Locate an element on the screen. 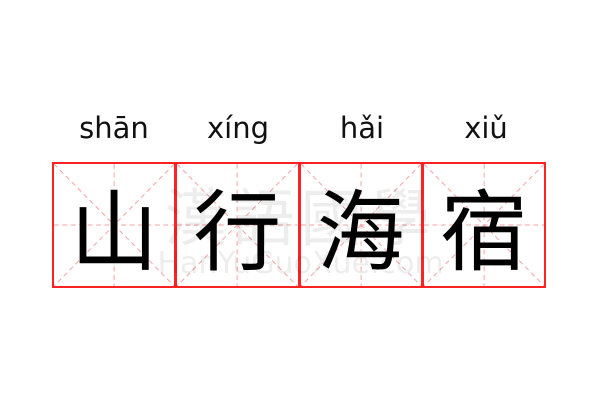 This screenshot has height=400, width=600. pinyin-3: hǎi is located at coordinates (362, 128).